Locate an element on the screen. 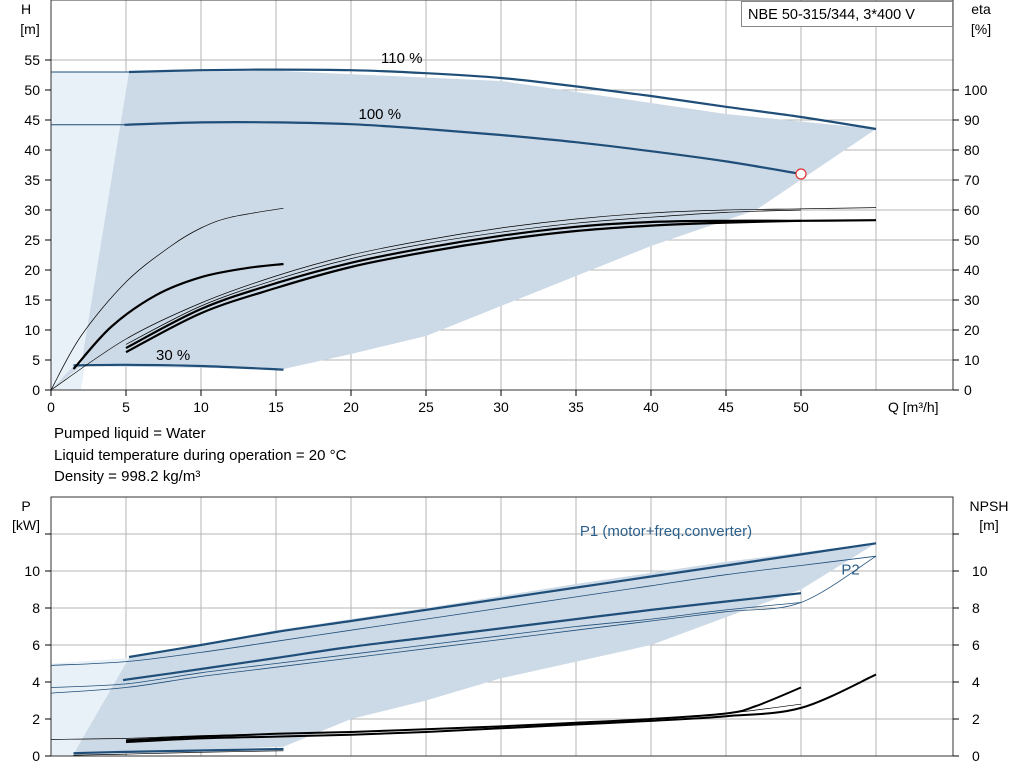 The width and height of the screenshot is (1024, 781). x-tick-label: 0 is located at coordinates (51, 407).